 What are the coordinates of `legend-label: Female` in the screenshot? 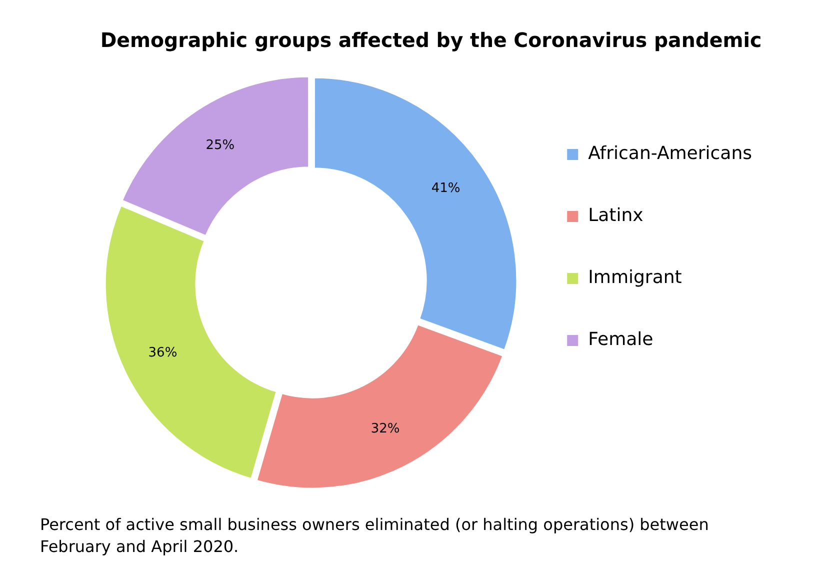 It's located at (621, 339).